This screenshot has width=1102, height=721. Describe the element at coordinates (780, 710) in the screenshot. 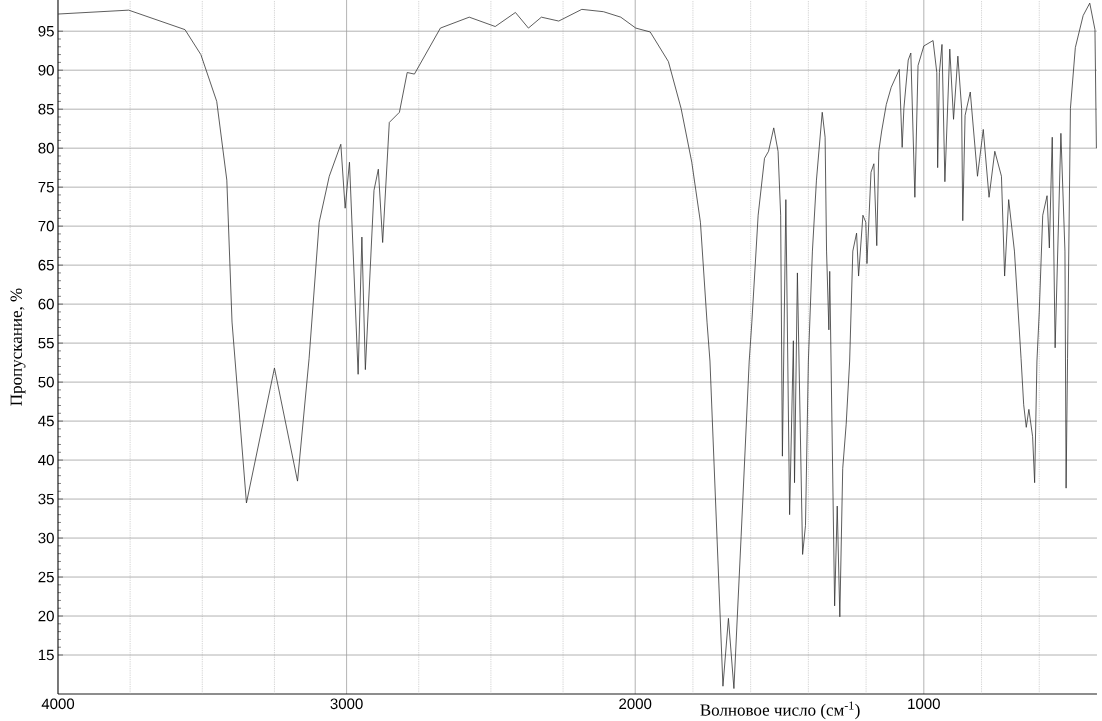

I see `x-axis-title: Волновое число (см$^{-1}$)` at that location.